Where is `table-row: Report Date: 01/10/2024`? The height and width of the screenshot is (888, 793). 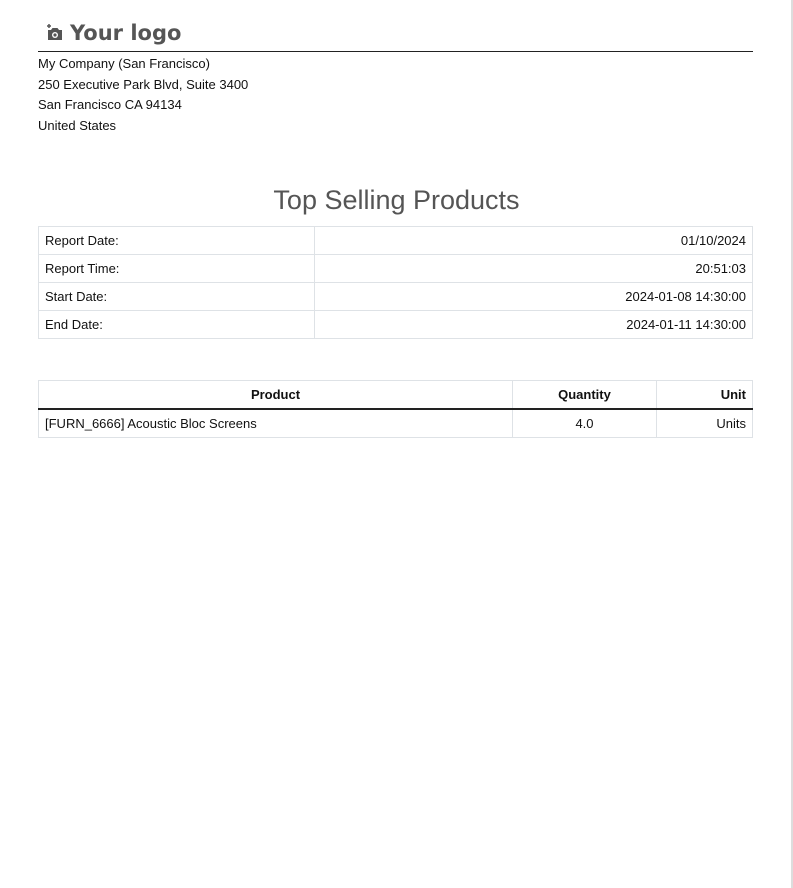
table-row: Report Date: 01/10/2024 is located at coordinates (395, 240).